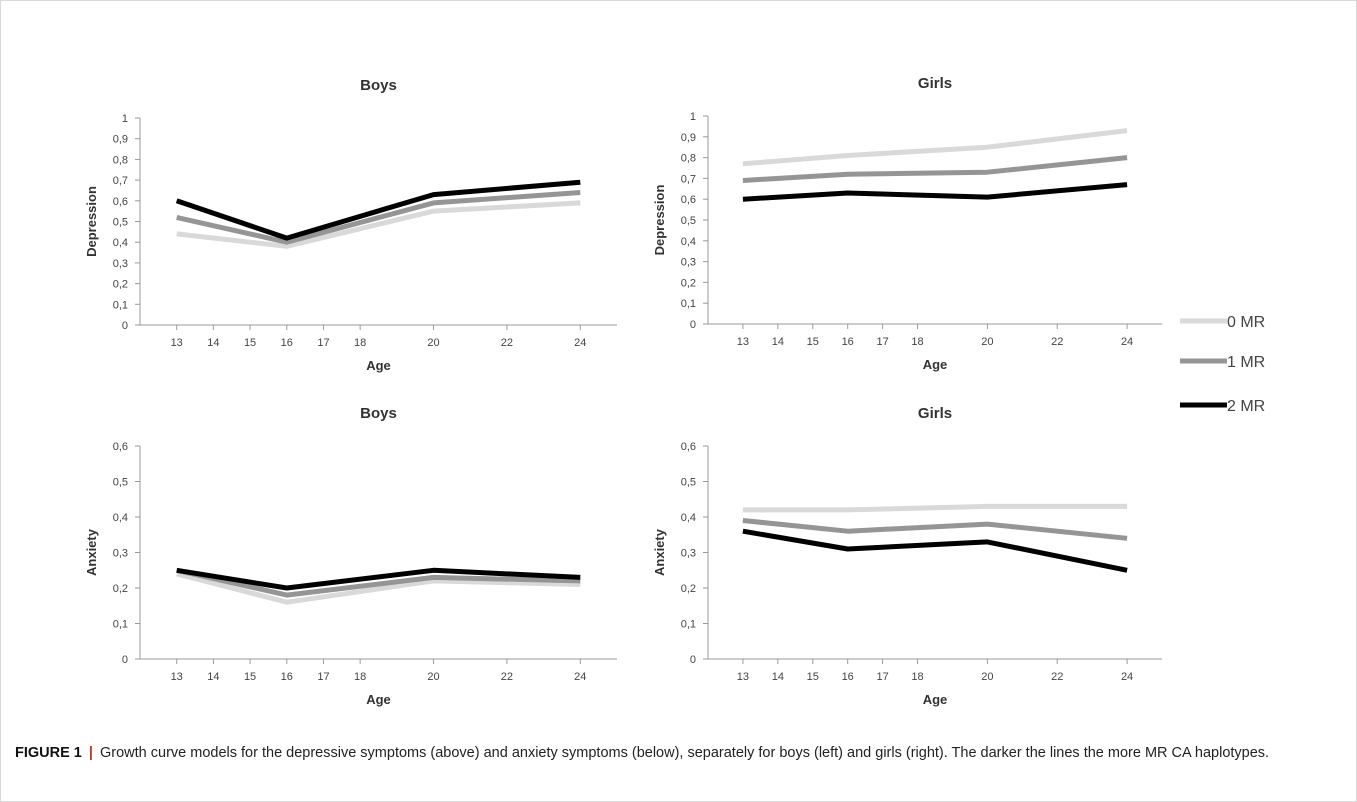 This screenshot has width=1357, height=802. I want to click on figure-label: FIGURE 1, so click(48, 753).